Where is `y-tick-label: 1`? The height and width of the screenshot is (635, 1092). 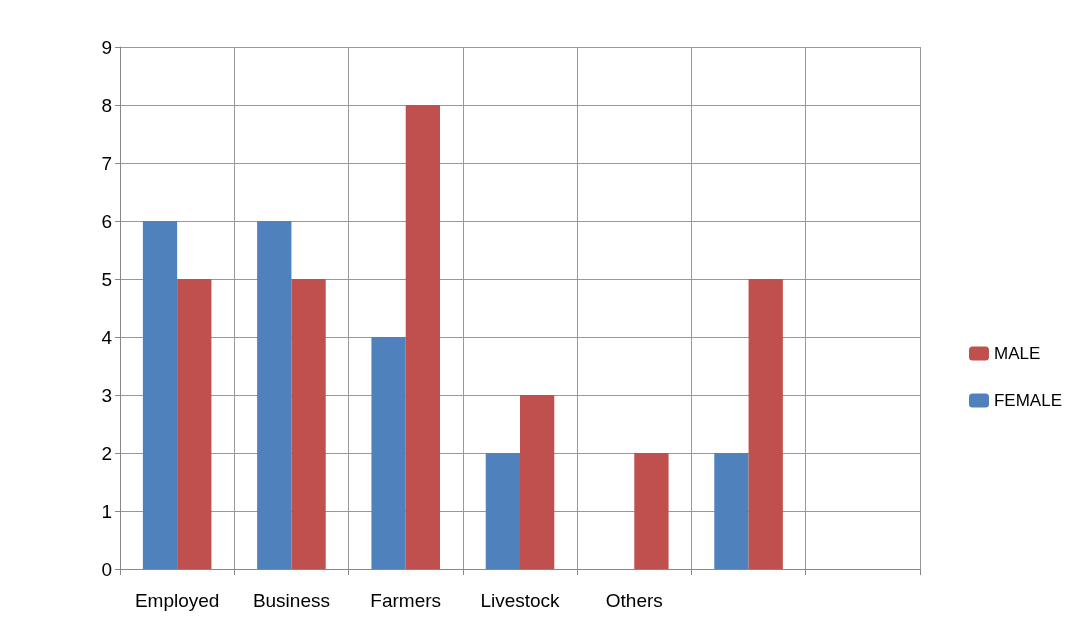 y-tick-label: 1 is located at coordinates (106, 511).